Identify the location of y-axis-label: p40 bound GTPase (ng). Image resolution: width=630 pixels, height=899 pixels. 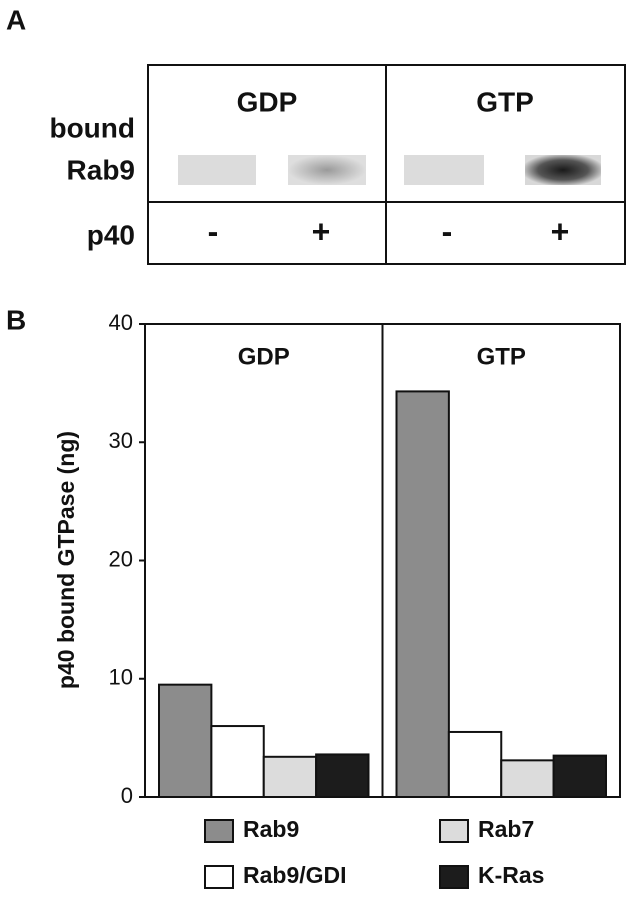
(66, 560).